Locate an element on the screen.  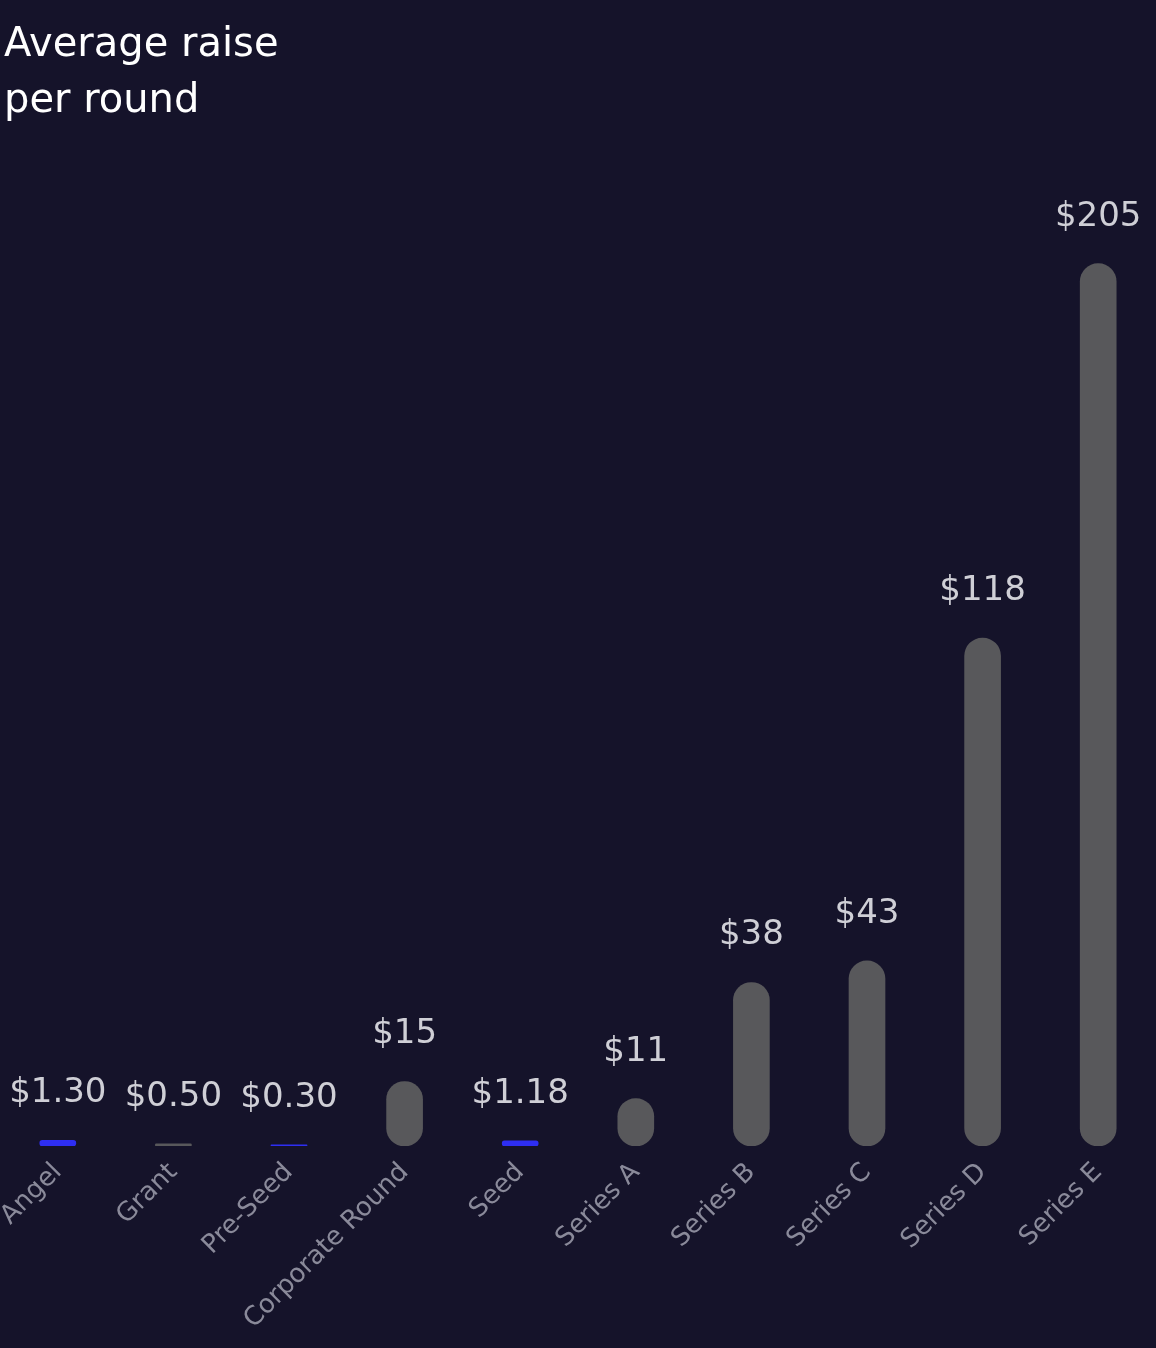
data-label: $38 is located at coordinates (751, 932).